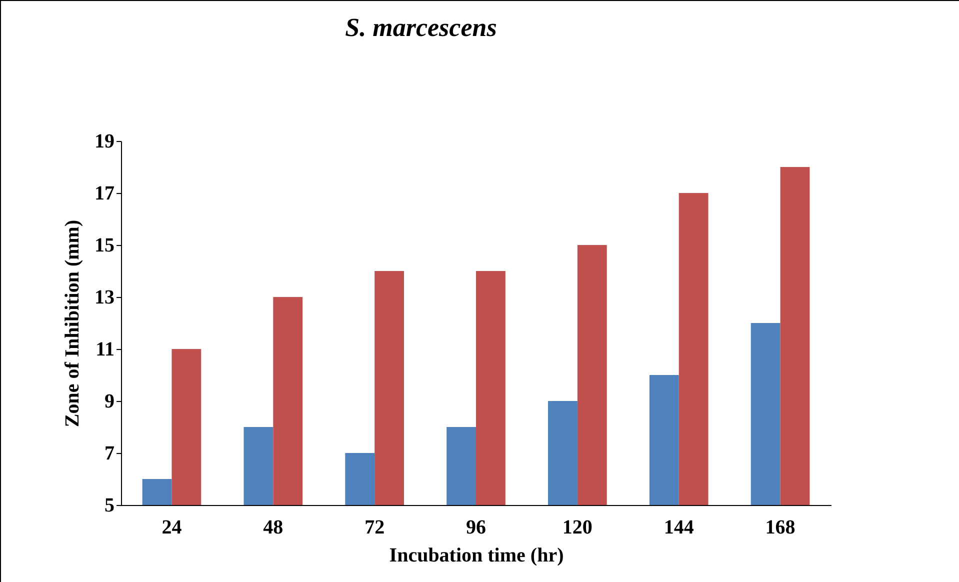 Image resolution: width=959 pixels, height=582 pixels. Describe the element at coordinates (577, 527) in the screenshot. I see `x-tick-label: 120` at that location.